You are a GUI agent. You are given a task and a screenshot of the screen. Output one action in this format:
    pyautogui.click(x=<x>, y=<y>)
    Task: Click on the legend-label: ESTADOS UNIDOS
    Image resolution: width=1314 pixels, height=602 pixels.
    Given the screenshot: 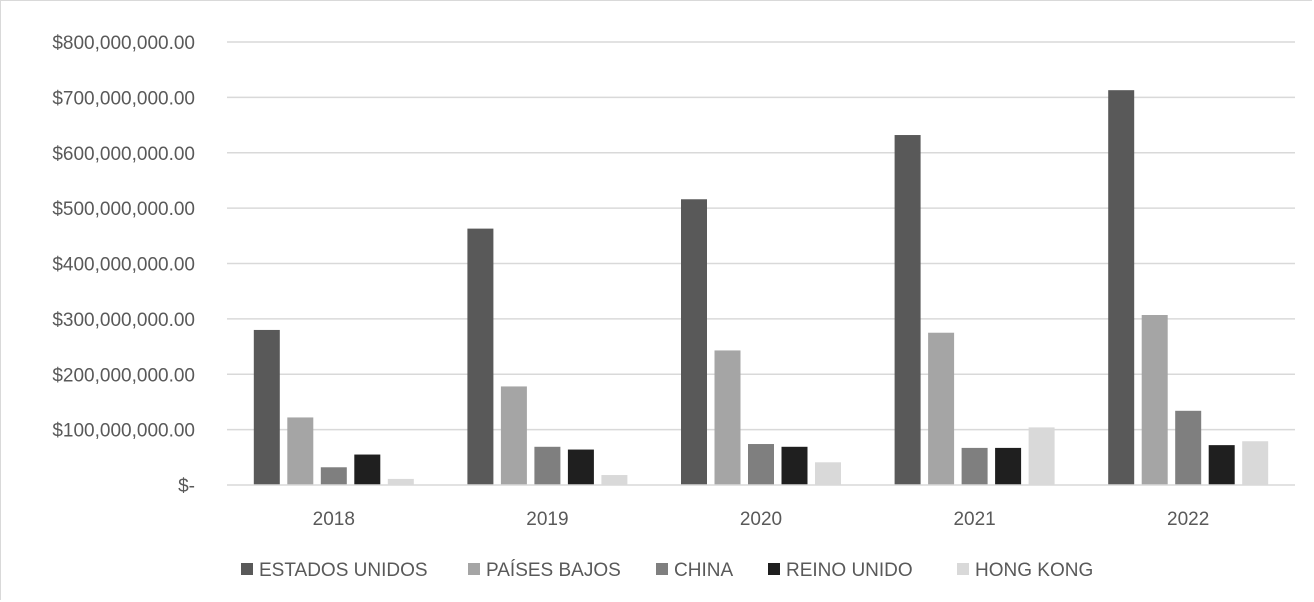 What is the action you would take?
    pyautogui.click(x=343, y=570)
    